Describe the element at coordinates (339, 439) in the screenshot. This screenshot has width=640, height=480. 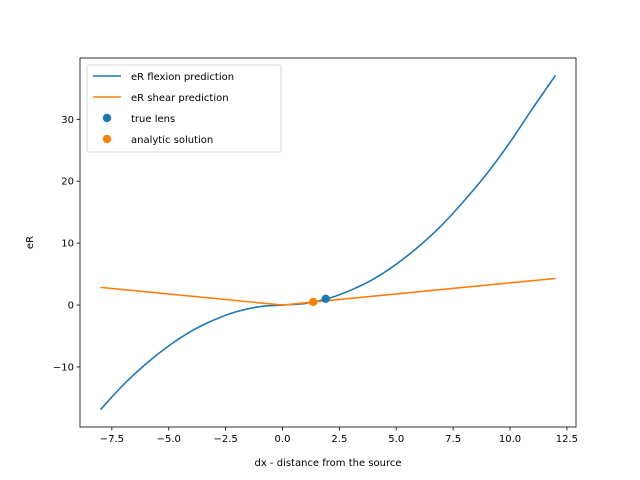
I see `x-tick-label: 2.5` at that location.